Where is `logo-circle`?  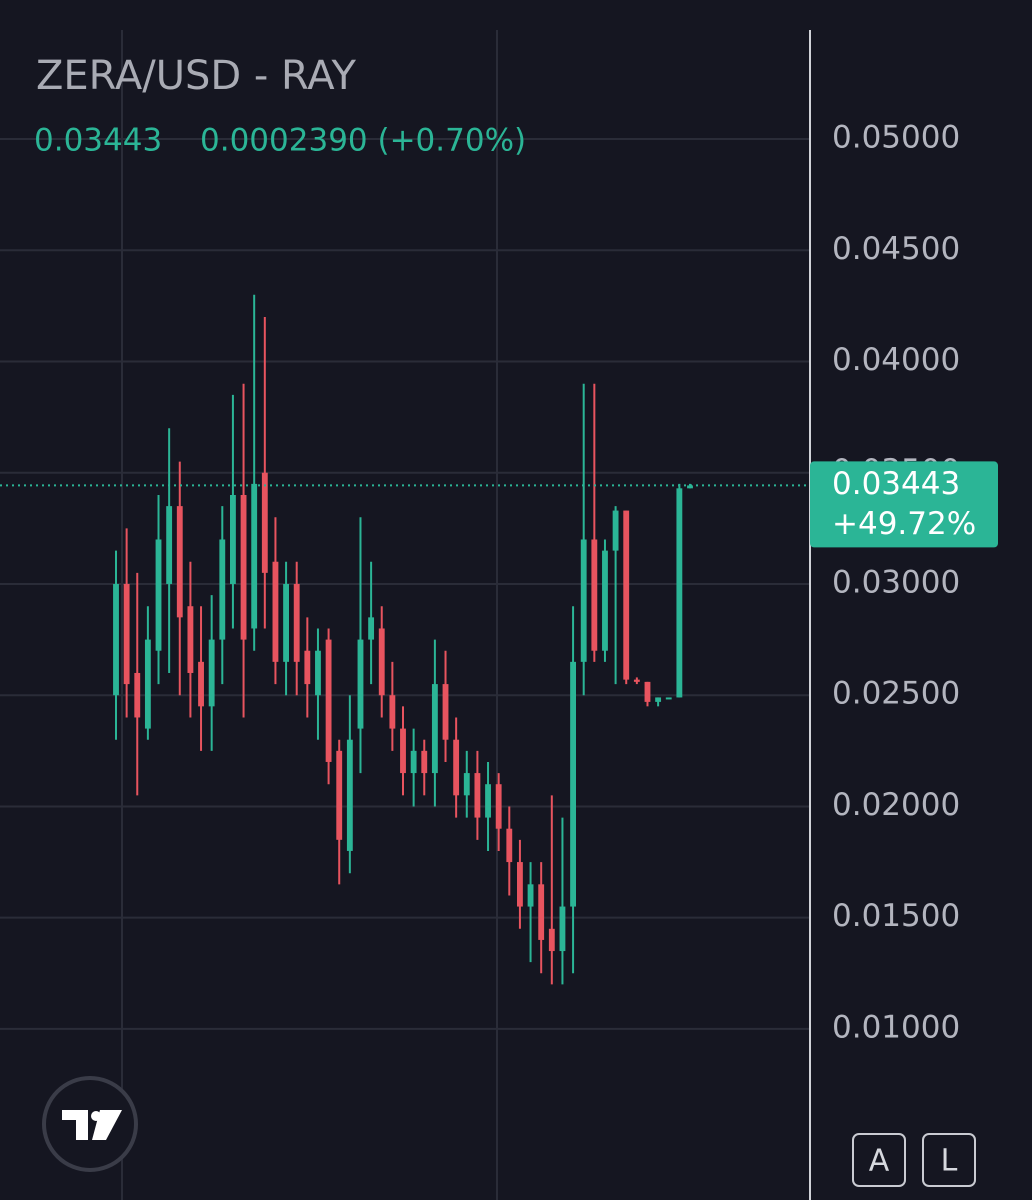 logo-circle is located at coordinates (90, 1124).